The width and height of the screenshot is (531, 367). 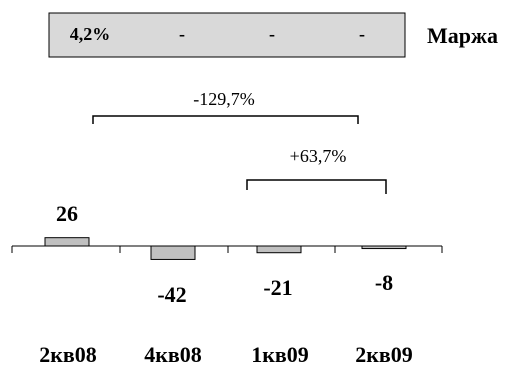 What do you see at coordinates (384, 247) in the screenshot?
I see `bar-2кв09` at bounding box center [384, 247].